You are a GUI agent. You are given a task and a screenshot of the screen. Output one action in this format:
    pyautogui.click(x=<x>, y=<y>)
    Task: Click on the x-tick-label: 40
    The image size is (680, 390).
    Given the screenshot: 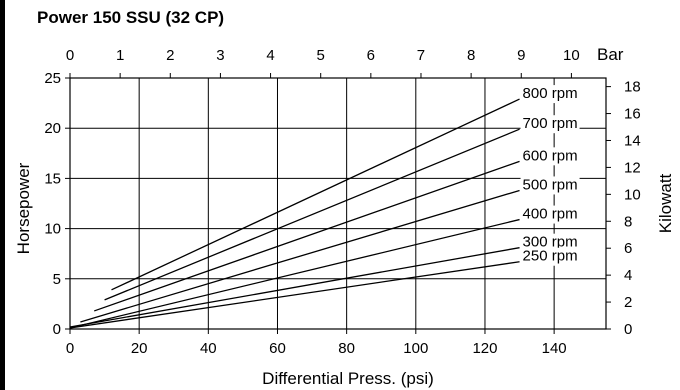 What is the action you would take?
    pyautogui.click(x=208, y=348)
    